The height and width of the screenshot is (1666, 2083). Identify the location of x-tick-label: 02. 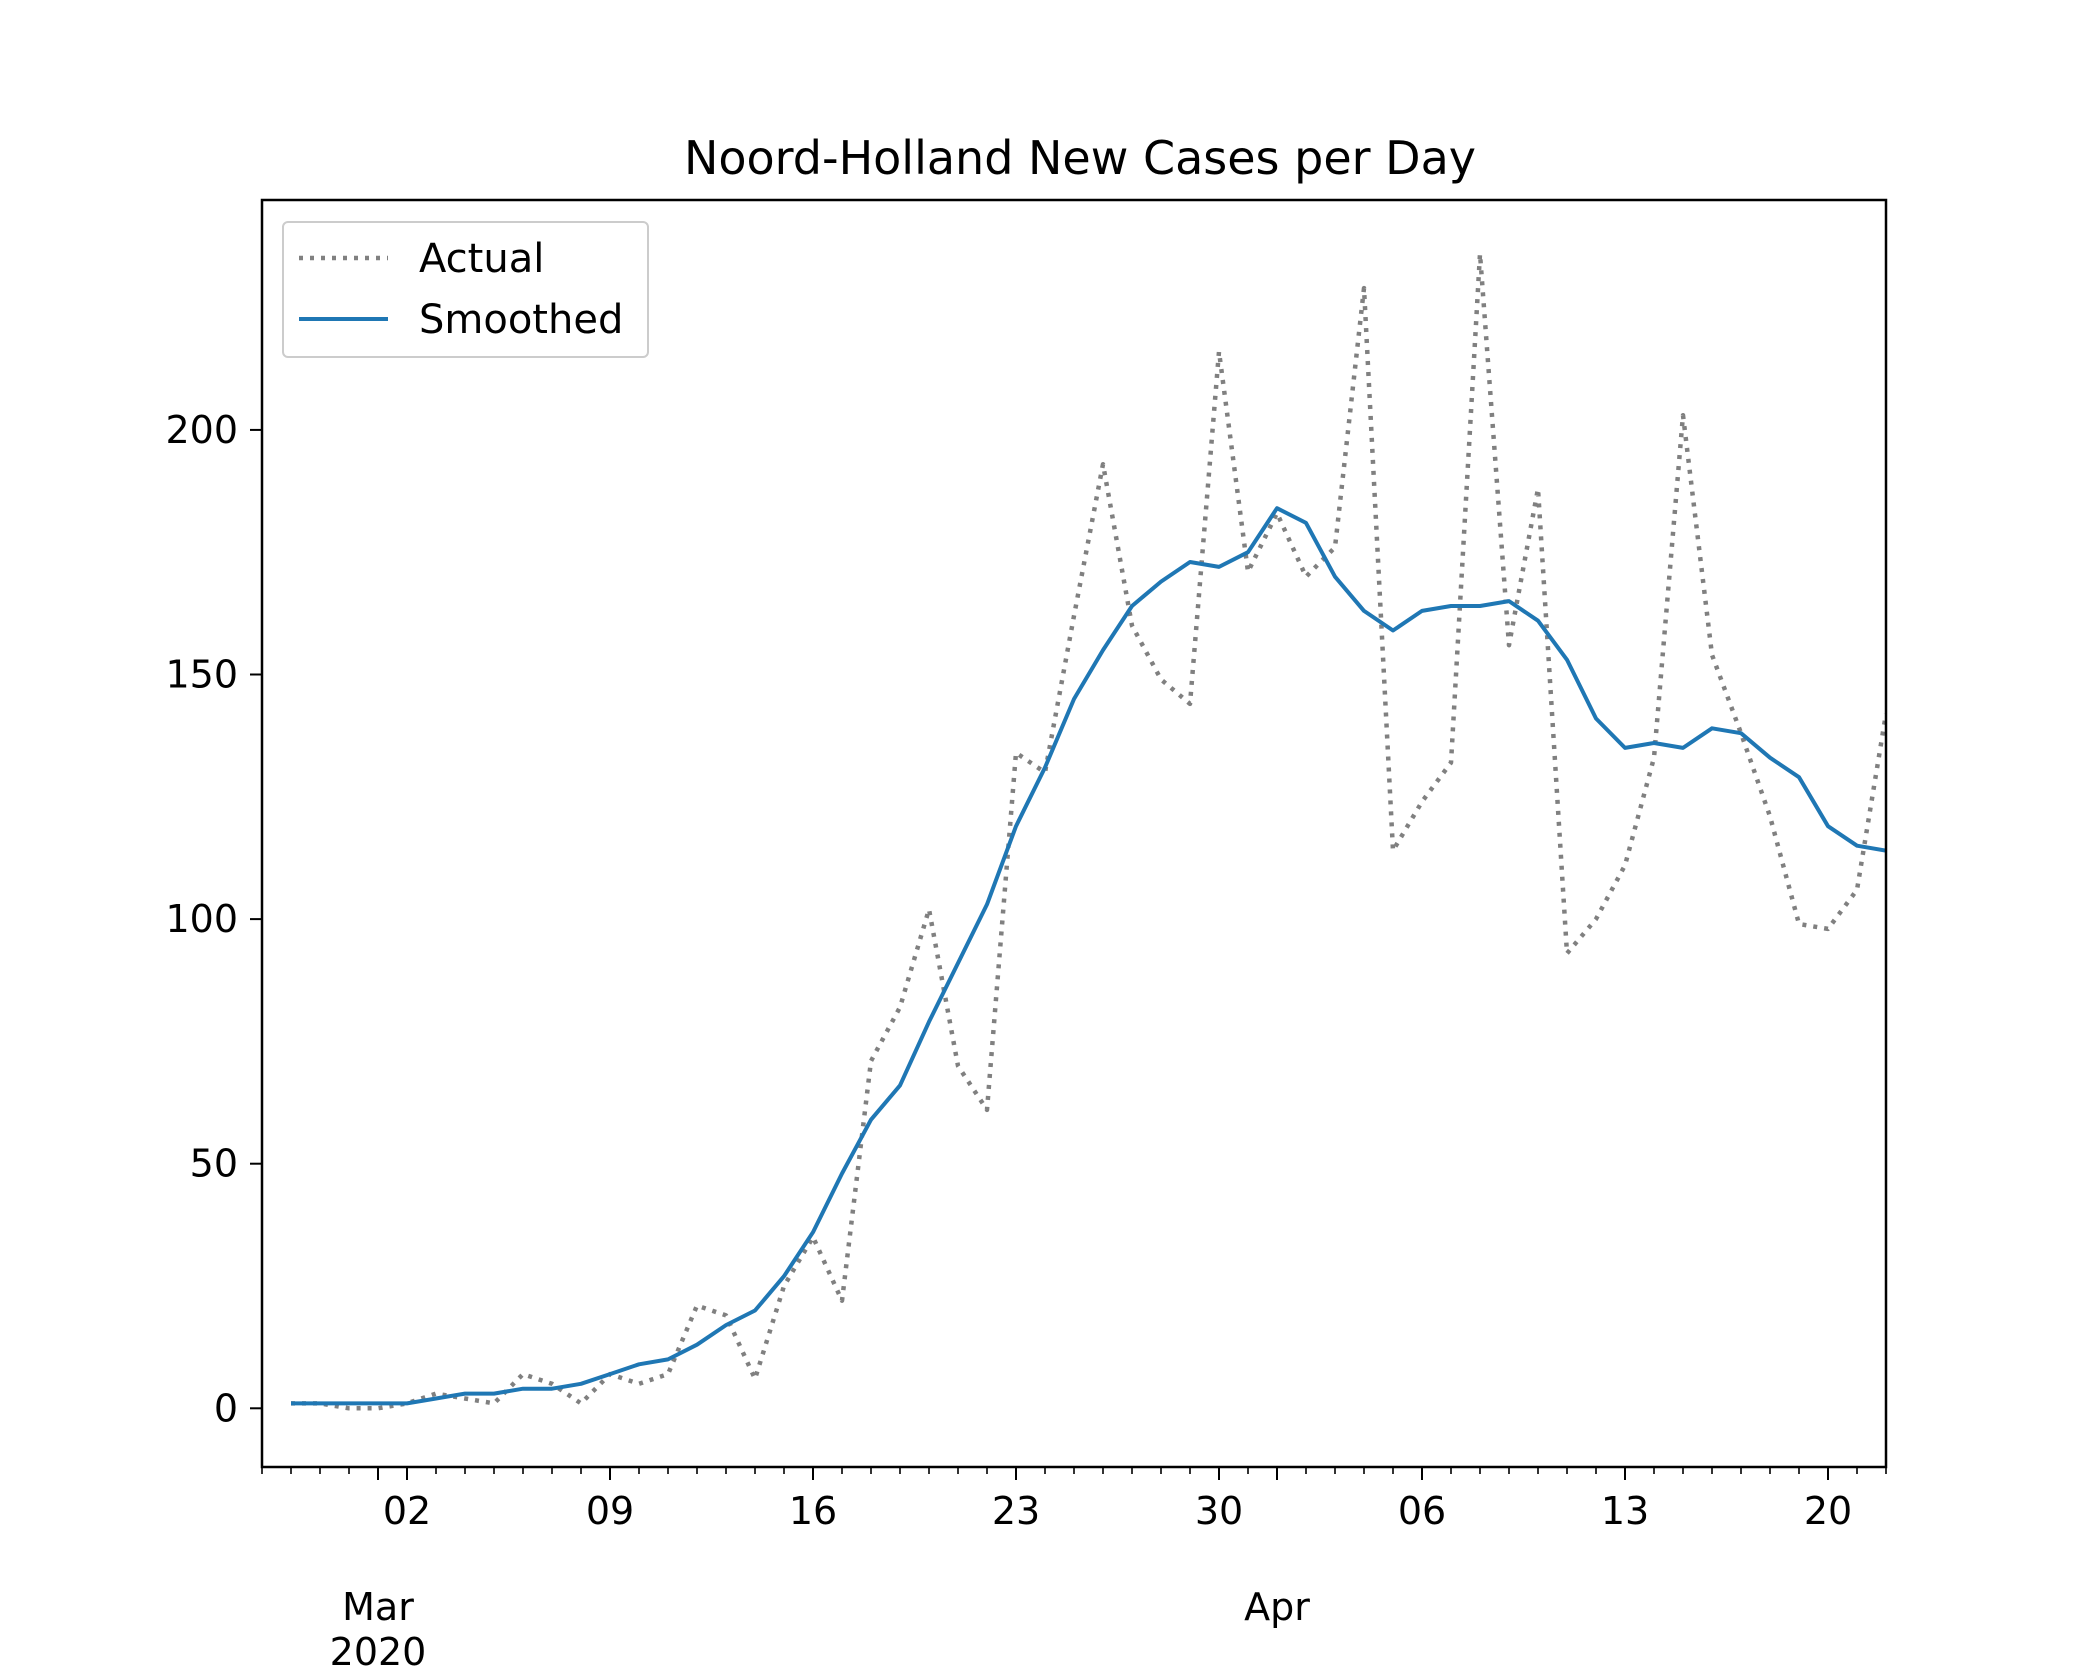
(407, 1511).